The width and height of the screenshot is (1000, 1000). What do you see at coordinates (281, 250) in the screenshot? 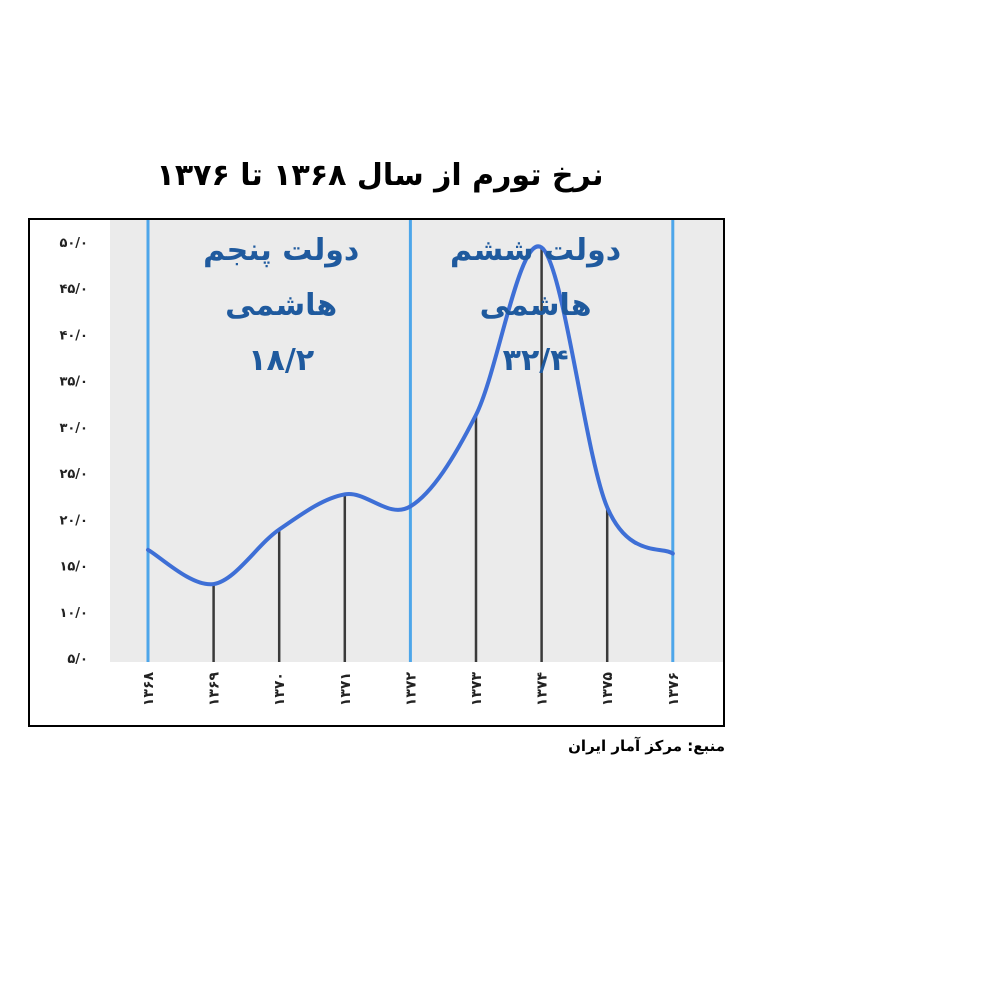
I see `period-annotation-line: دولت پنجم` at bounding box center [281, 250].